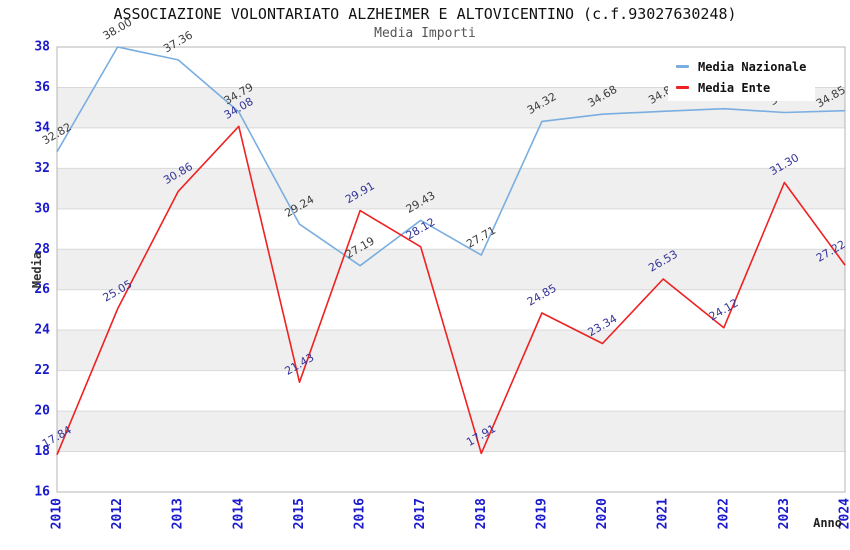 This screenshot has height=550, width=850. What do you see at coordinates (425, 33) in the screenshot?
I see `chart-subtitle: Media Importi` at bounding box center [425, 33].